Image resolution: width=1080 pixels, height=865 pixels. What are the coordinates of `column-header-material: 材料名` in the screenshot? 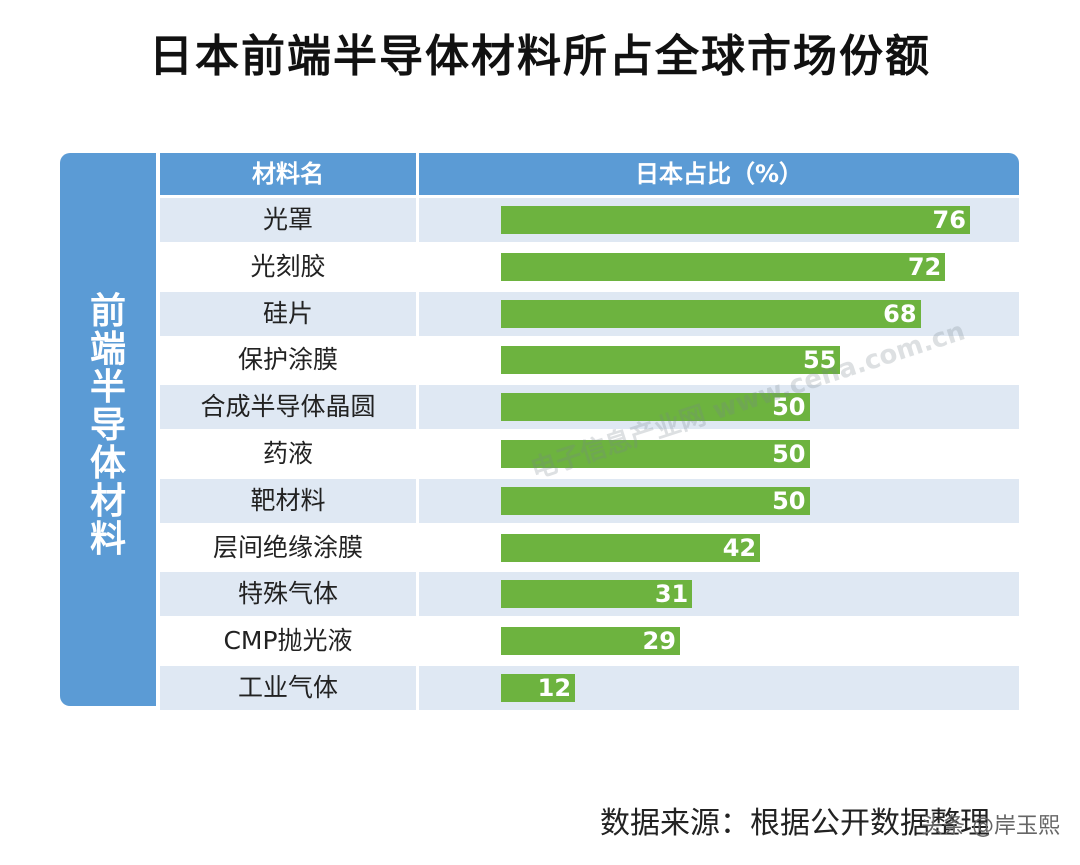 It's located at (288, 174).